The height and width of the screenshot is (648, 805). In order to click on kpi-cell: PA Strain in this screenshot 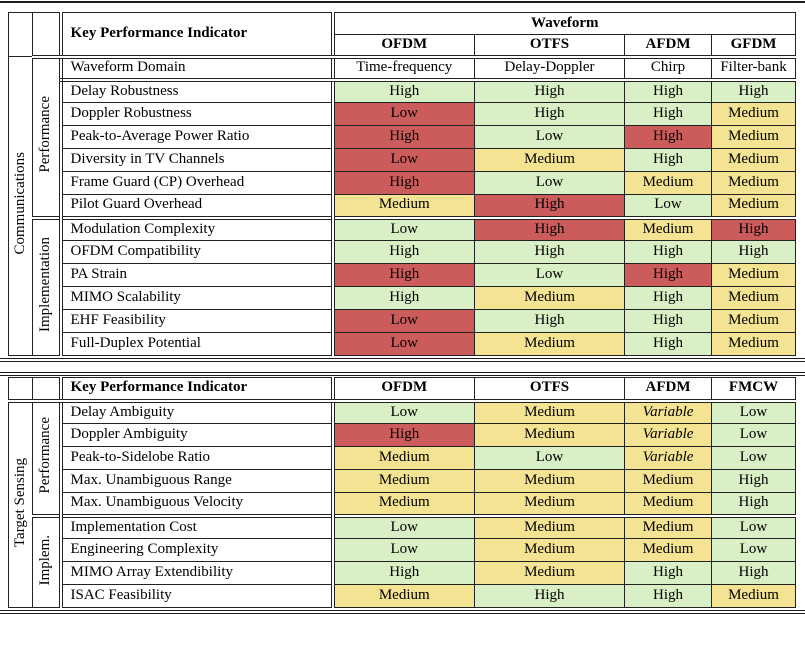, I will do `click(195, 275)`.